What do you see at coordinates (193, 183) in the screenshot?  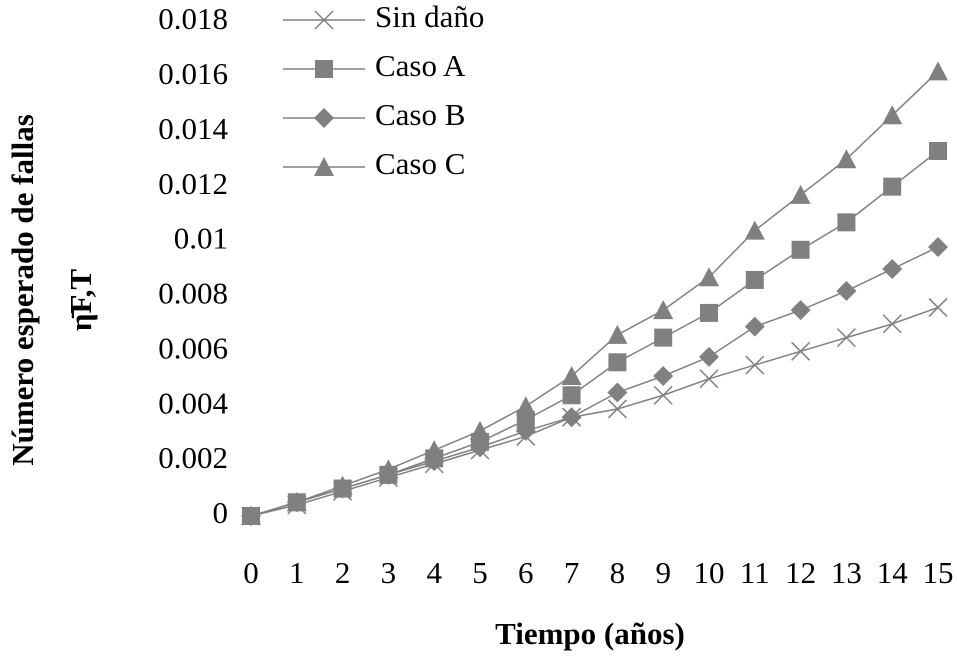 I see `y-tick-label: 0.012` at bounding box center [193, 183].